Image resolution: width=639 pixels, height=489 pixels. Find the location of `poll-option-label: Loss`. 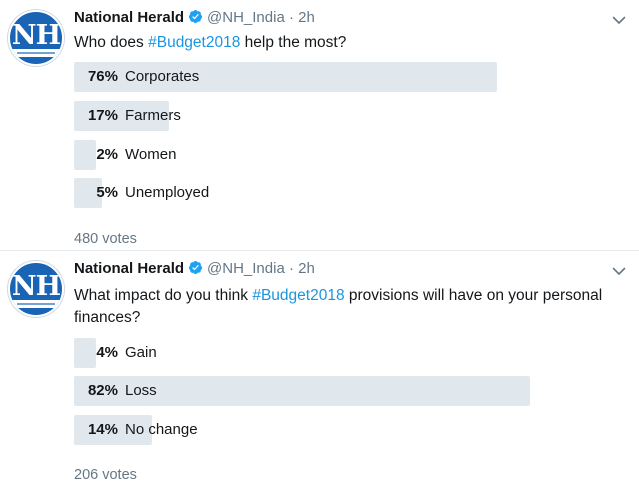

poll-option-label: Loss is located at coordinates (141, 390).